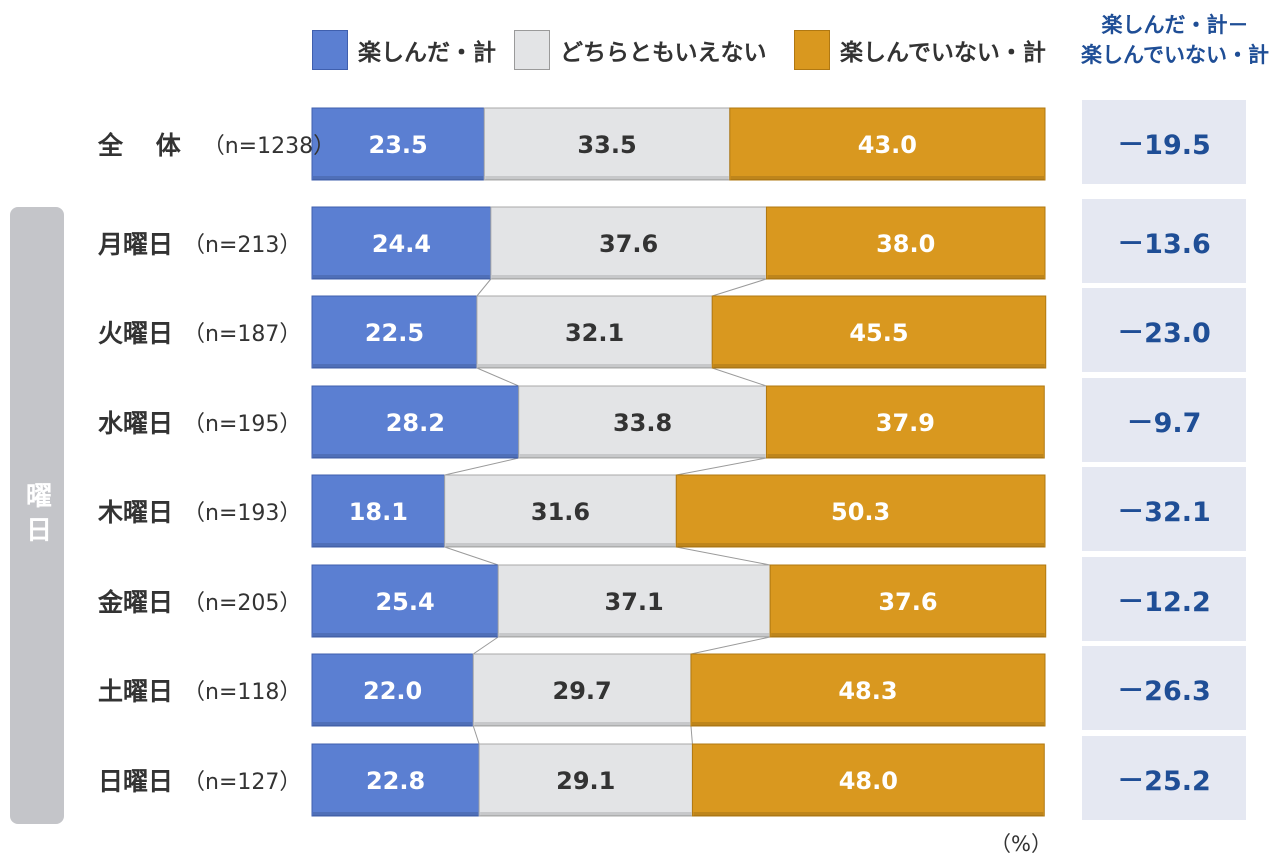  What do you see at coordinates (907, 602) in the screenshot?
I see `bar-value-label-not-enjoyed: 37.6` at bounding box center [907, 602].